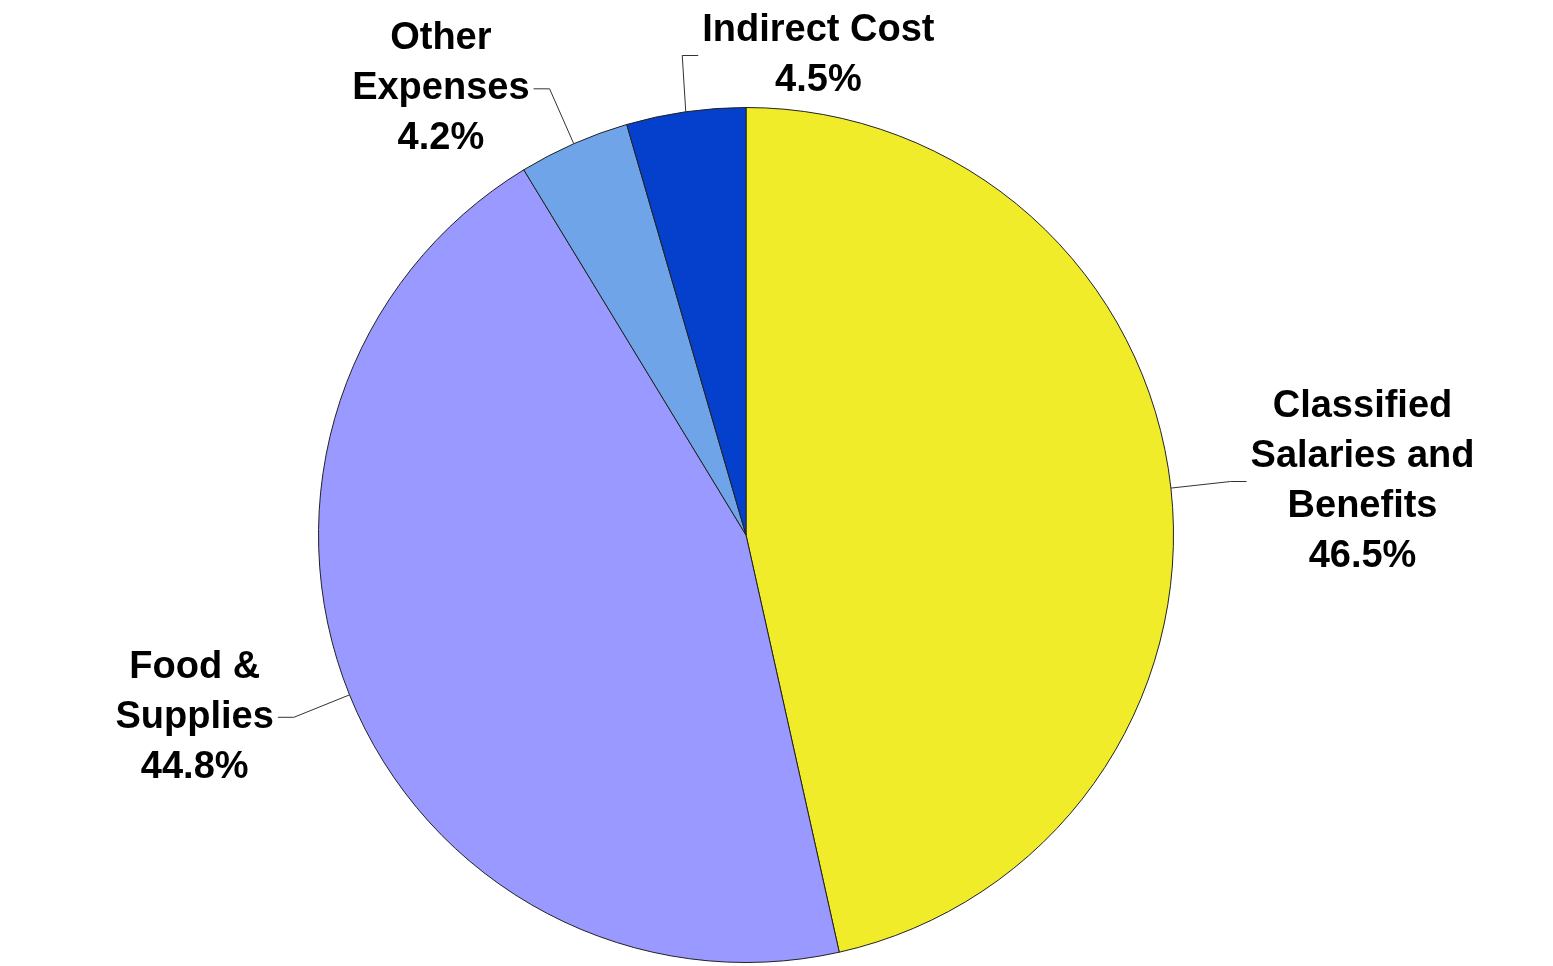 The height and width of the screenshot is (966, 1553). I want to click on data-label: 44.8%, so click(194, 764).